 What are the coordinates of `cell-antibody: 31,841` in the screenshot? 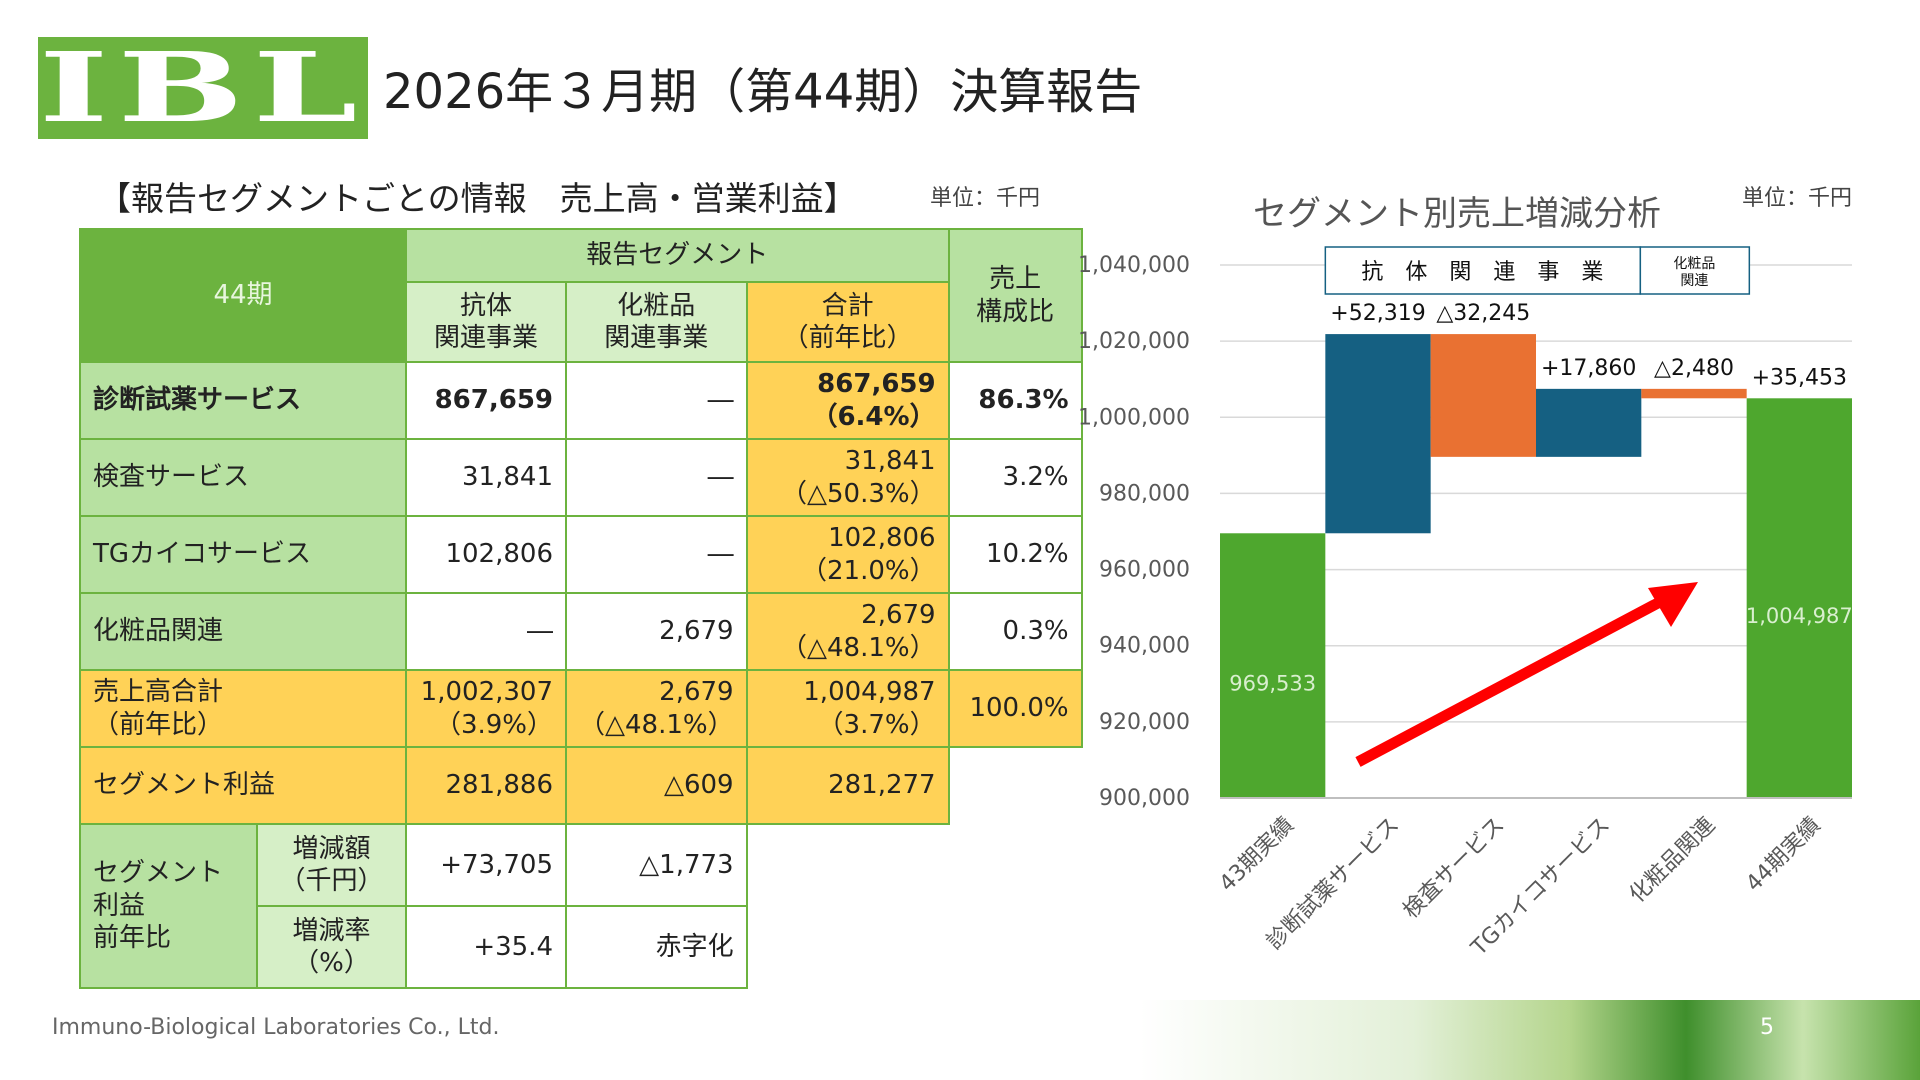 It's located at (486, 477).